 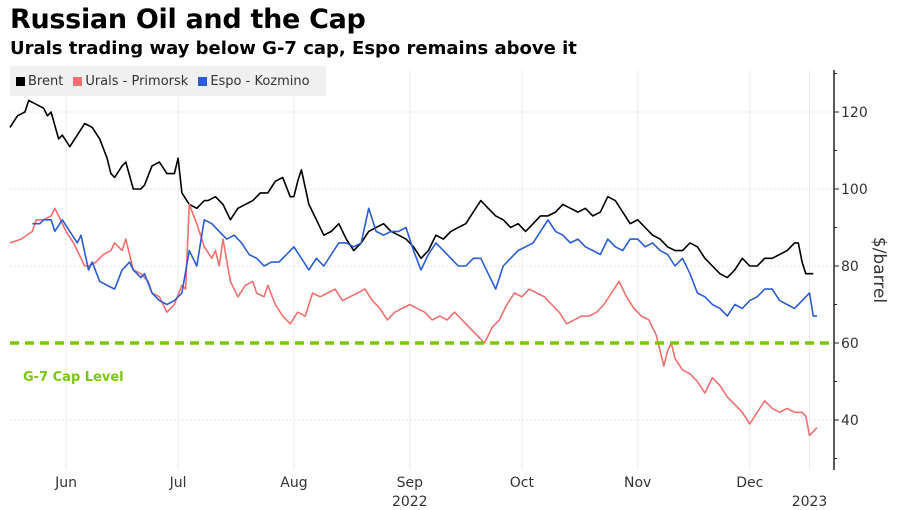 What do you see at coordinates (293, 483) in the screenshot?
I see `x-tick-label-aug: Aug` at bounding box center [293, 483].